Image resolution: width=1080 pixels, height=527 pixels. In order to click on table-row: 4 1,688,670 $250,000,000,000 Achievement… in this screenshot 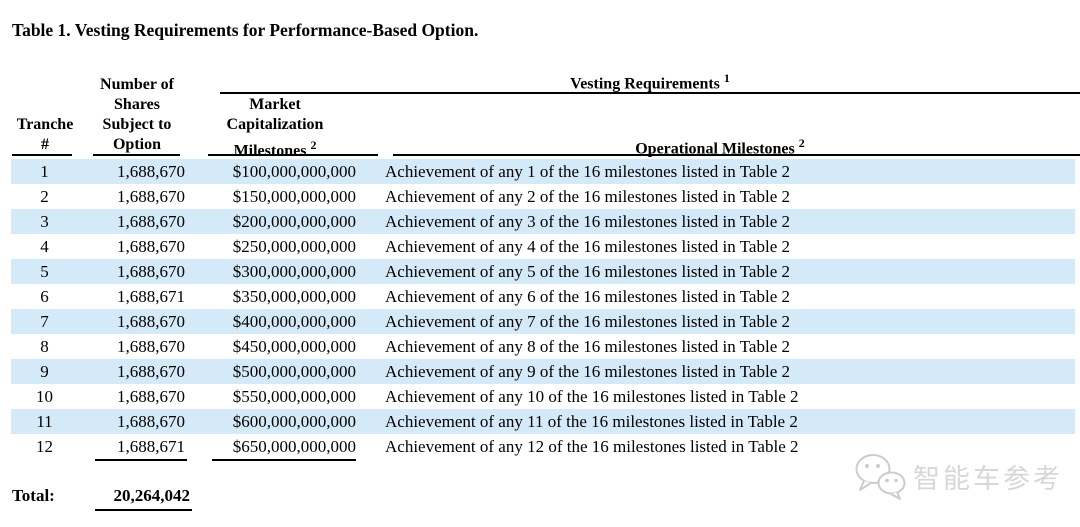, I will do `click(543, 246)`.